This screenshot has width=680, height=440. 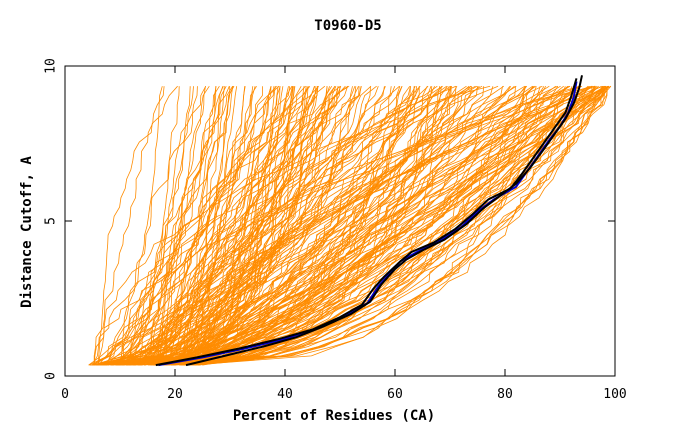 What do you see at coordinates (334, 416) in the screenshot?
I see `x-axis-label: Percent of Residues (CA)` at bounding box center [334, 416].